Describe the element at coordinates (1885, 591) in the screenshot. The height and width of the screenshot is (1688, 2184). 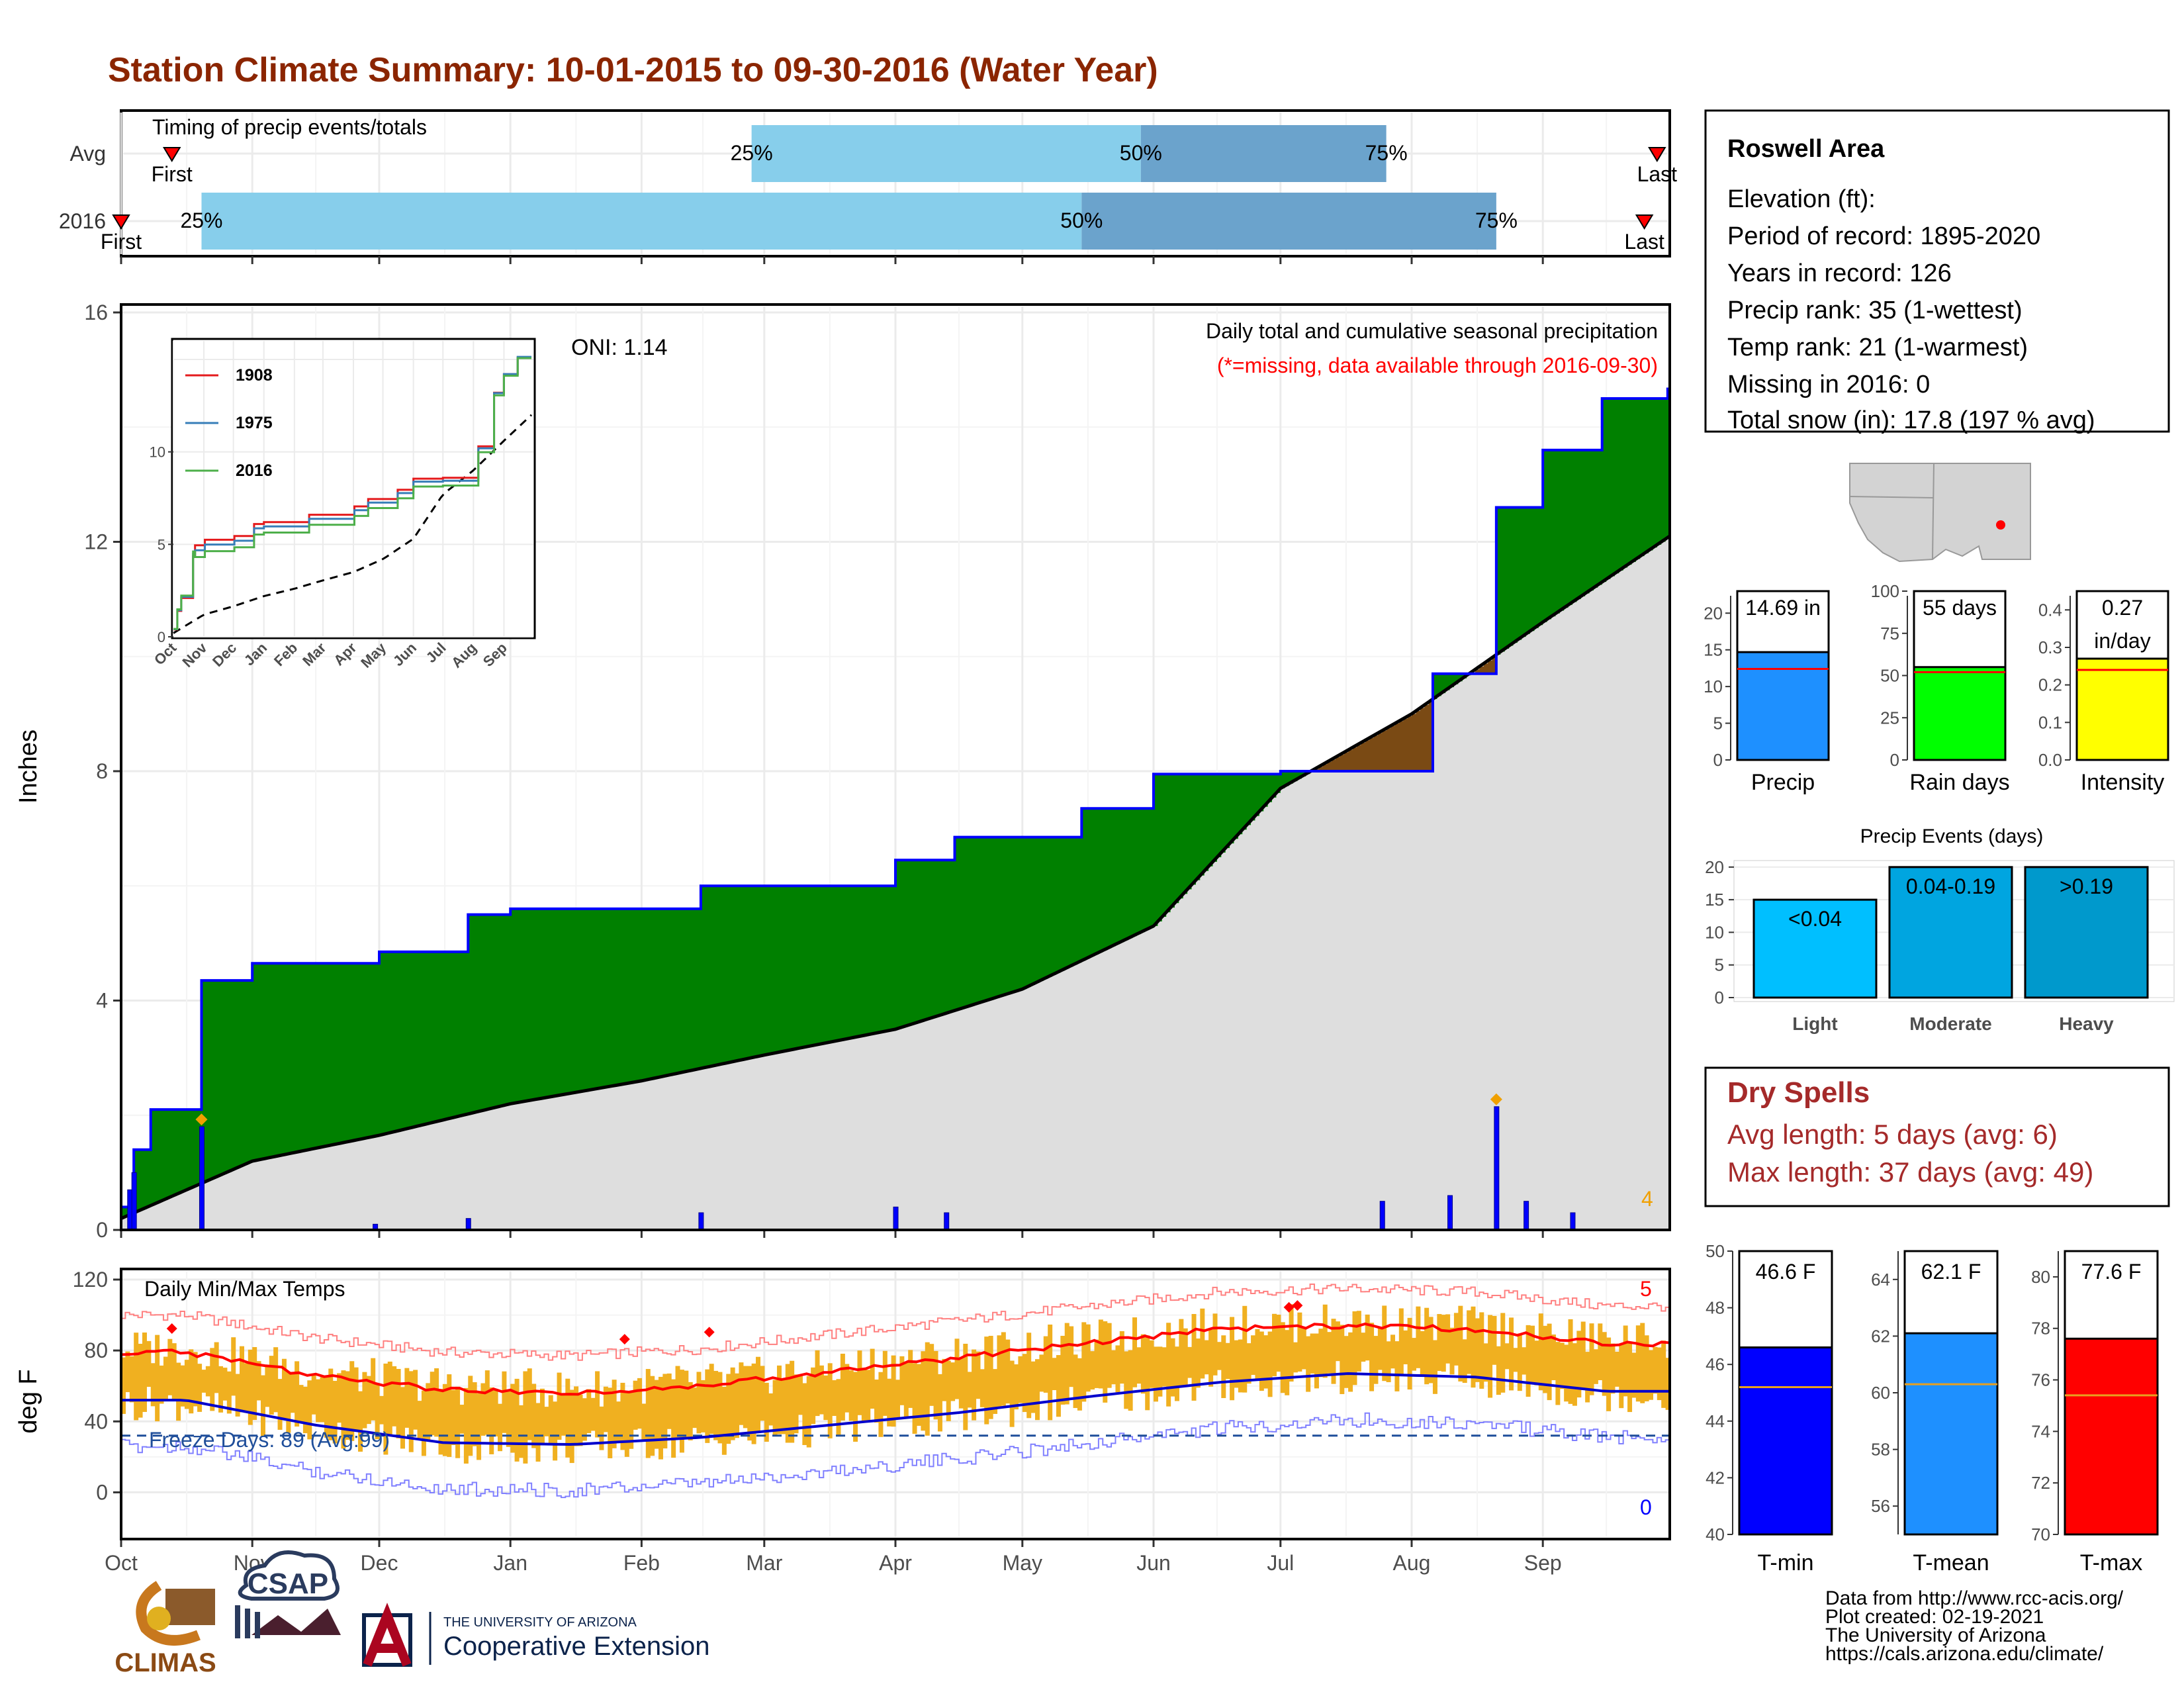
I see `rain-days-stat-tick-label: 100` at that location.